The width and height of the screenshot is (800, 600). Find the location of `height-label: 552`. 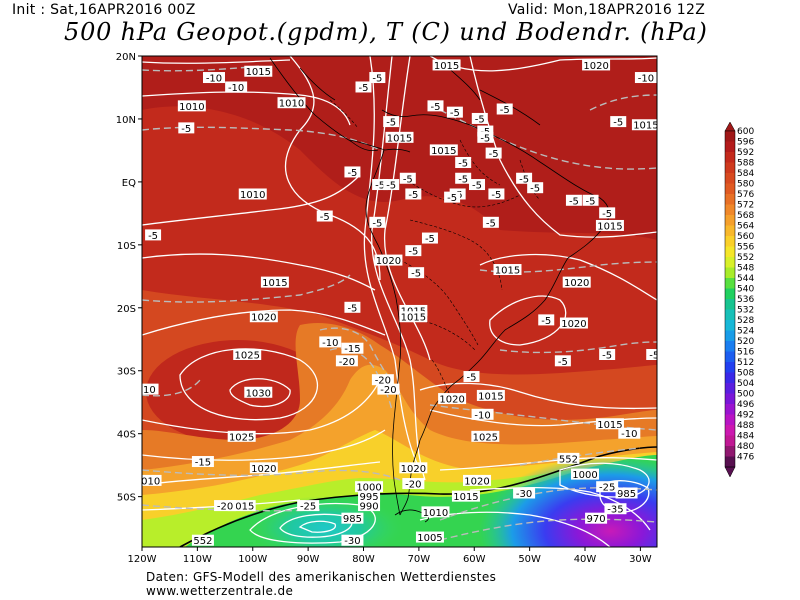

height-label: 552 is located at coordinates (202, 540).